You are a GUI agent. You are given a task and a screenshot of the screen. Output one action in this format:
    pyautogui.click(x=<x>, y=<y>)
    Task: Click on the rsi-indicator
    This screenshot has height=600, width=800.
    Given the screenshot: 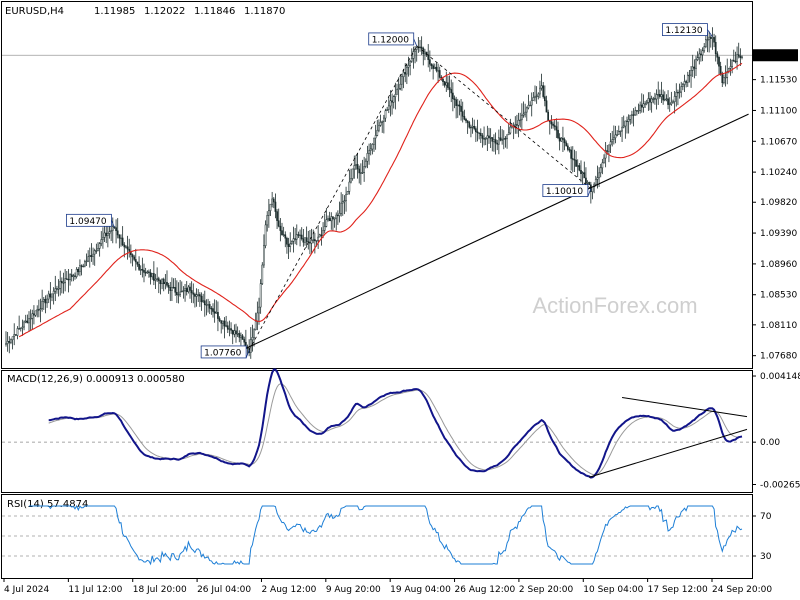 What is the action you would take?
    pyautogui.click(x=377, y=535)
    